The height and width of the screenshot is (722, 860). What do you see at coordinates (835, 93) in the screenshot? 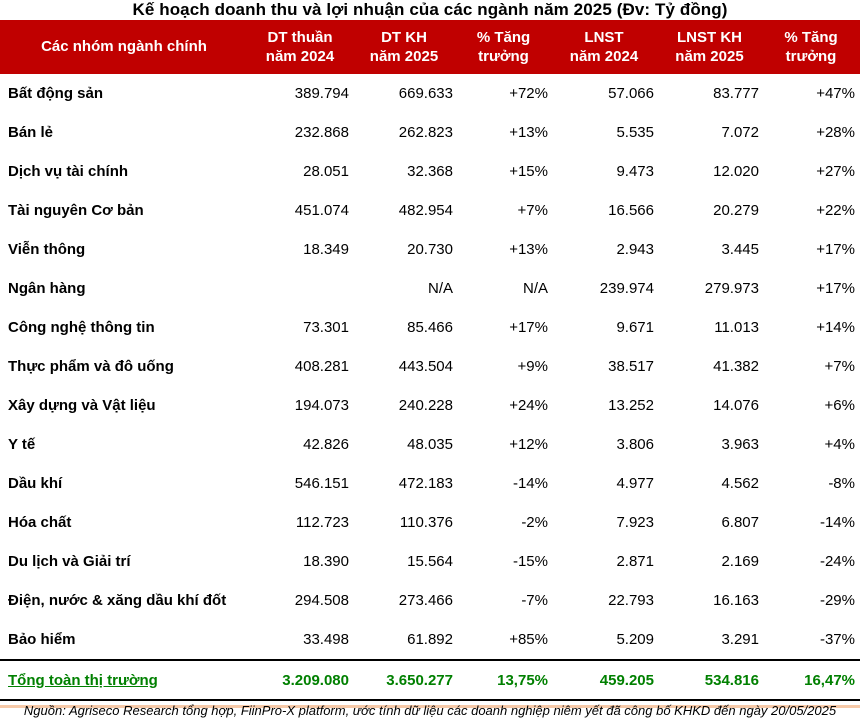
I see `value-cell: +47%` at bounding box center [835, 93].